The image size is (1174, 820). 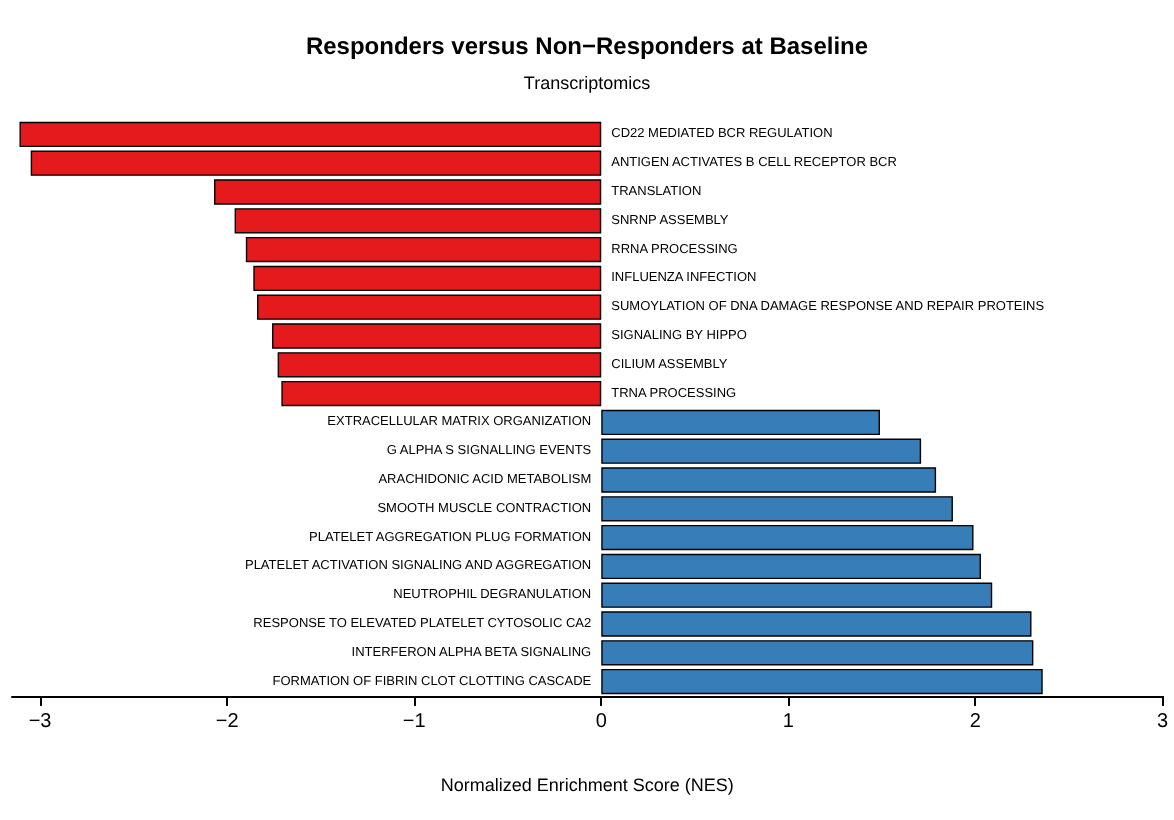 What do you see at coordinates (587, 785) in the screenshot?
I see `x-axis-title: Normalized Enrichment Score (NES)` at bounding box center [587, 785].